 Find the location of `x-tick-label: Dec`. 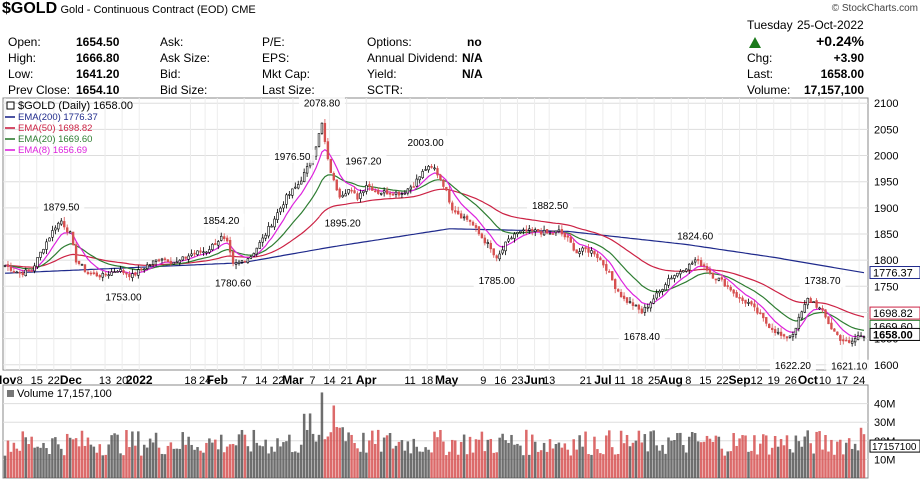

x-tick-label: Dec is located at coordinates (71, 380).